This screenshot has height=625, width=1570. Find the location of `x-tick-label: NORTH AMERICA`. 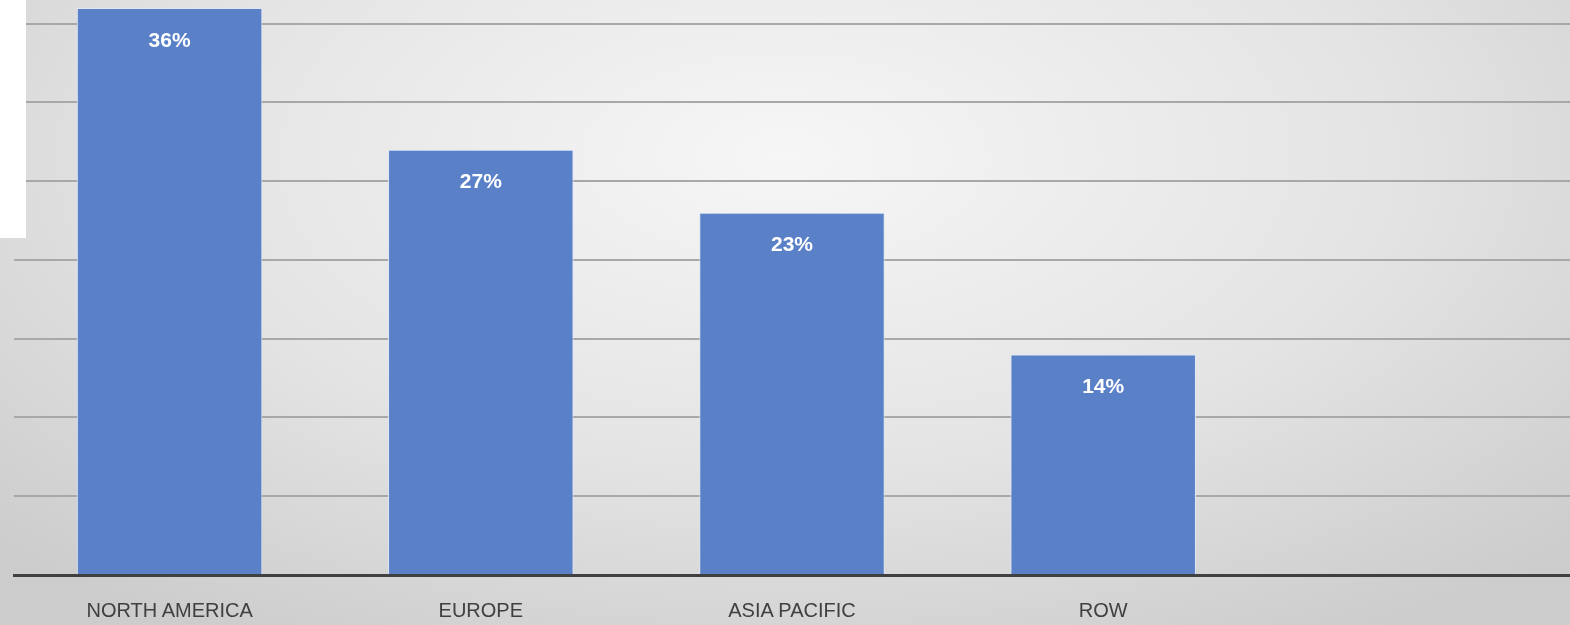

x-tick-label: NORTH AMERICA is located at coordinates (170, 609).